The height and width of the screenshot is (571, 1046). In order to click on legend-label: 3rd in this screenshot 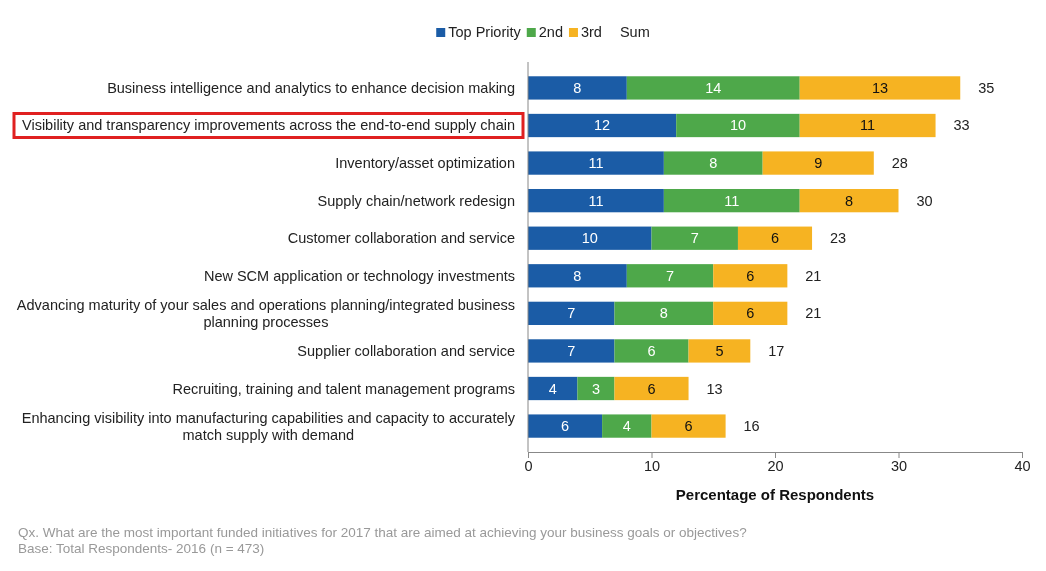, I will do `click(591, 32)`.